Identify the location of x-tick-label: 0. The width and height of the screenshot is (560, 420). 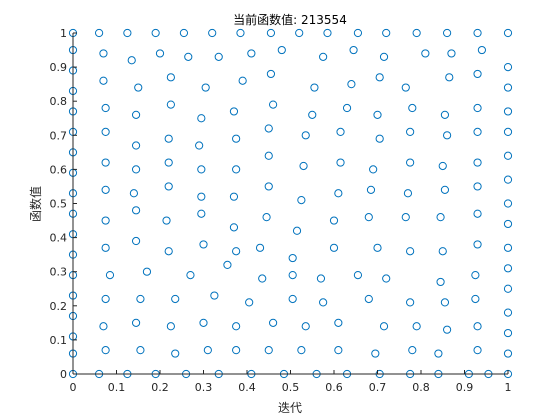
(73, 387).